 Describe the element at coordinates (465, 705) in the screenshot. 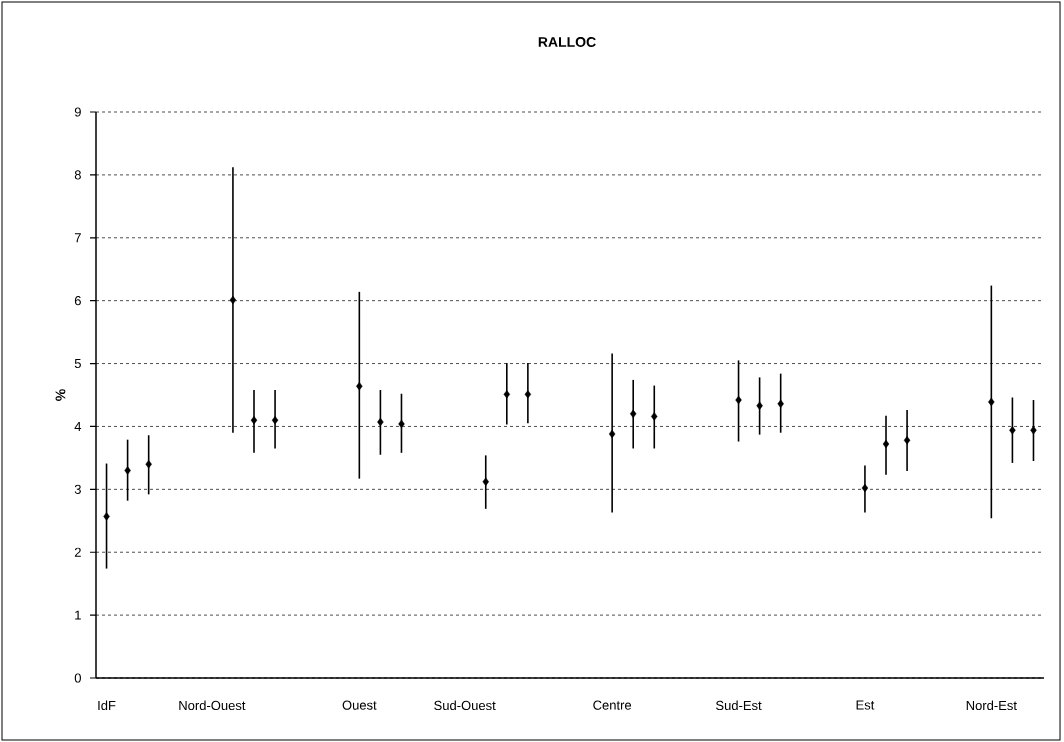

I see `x-tick-label: Sud-Ouest` at that location.